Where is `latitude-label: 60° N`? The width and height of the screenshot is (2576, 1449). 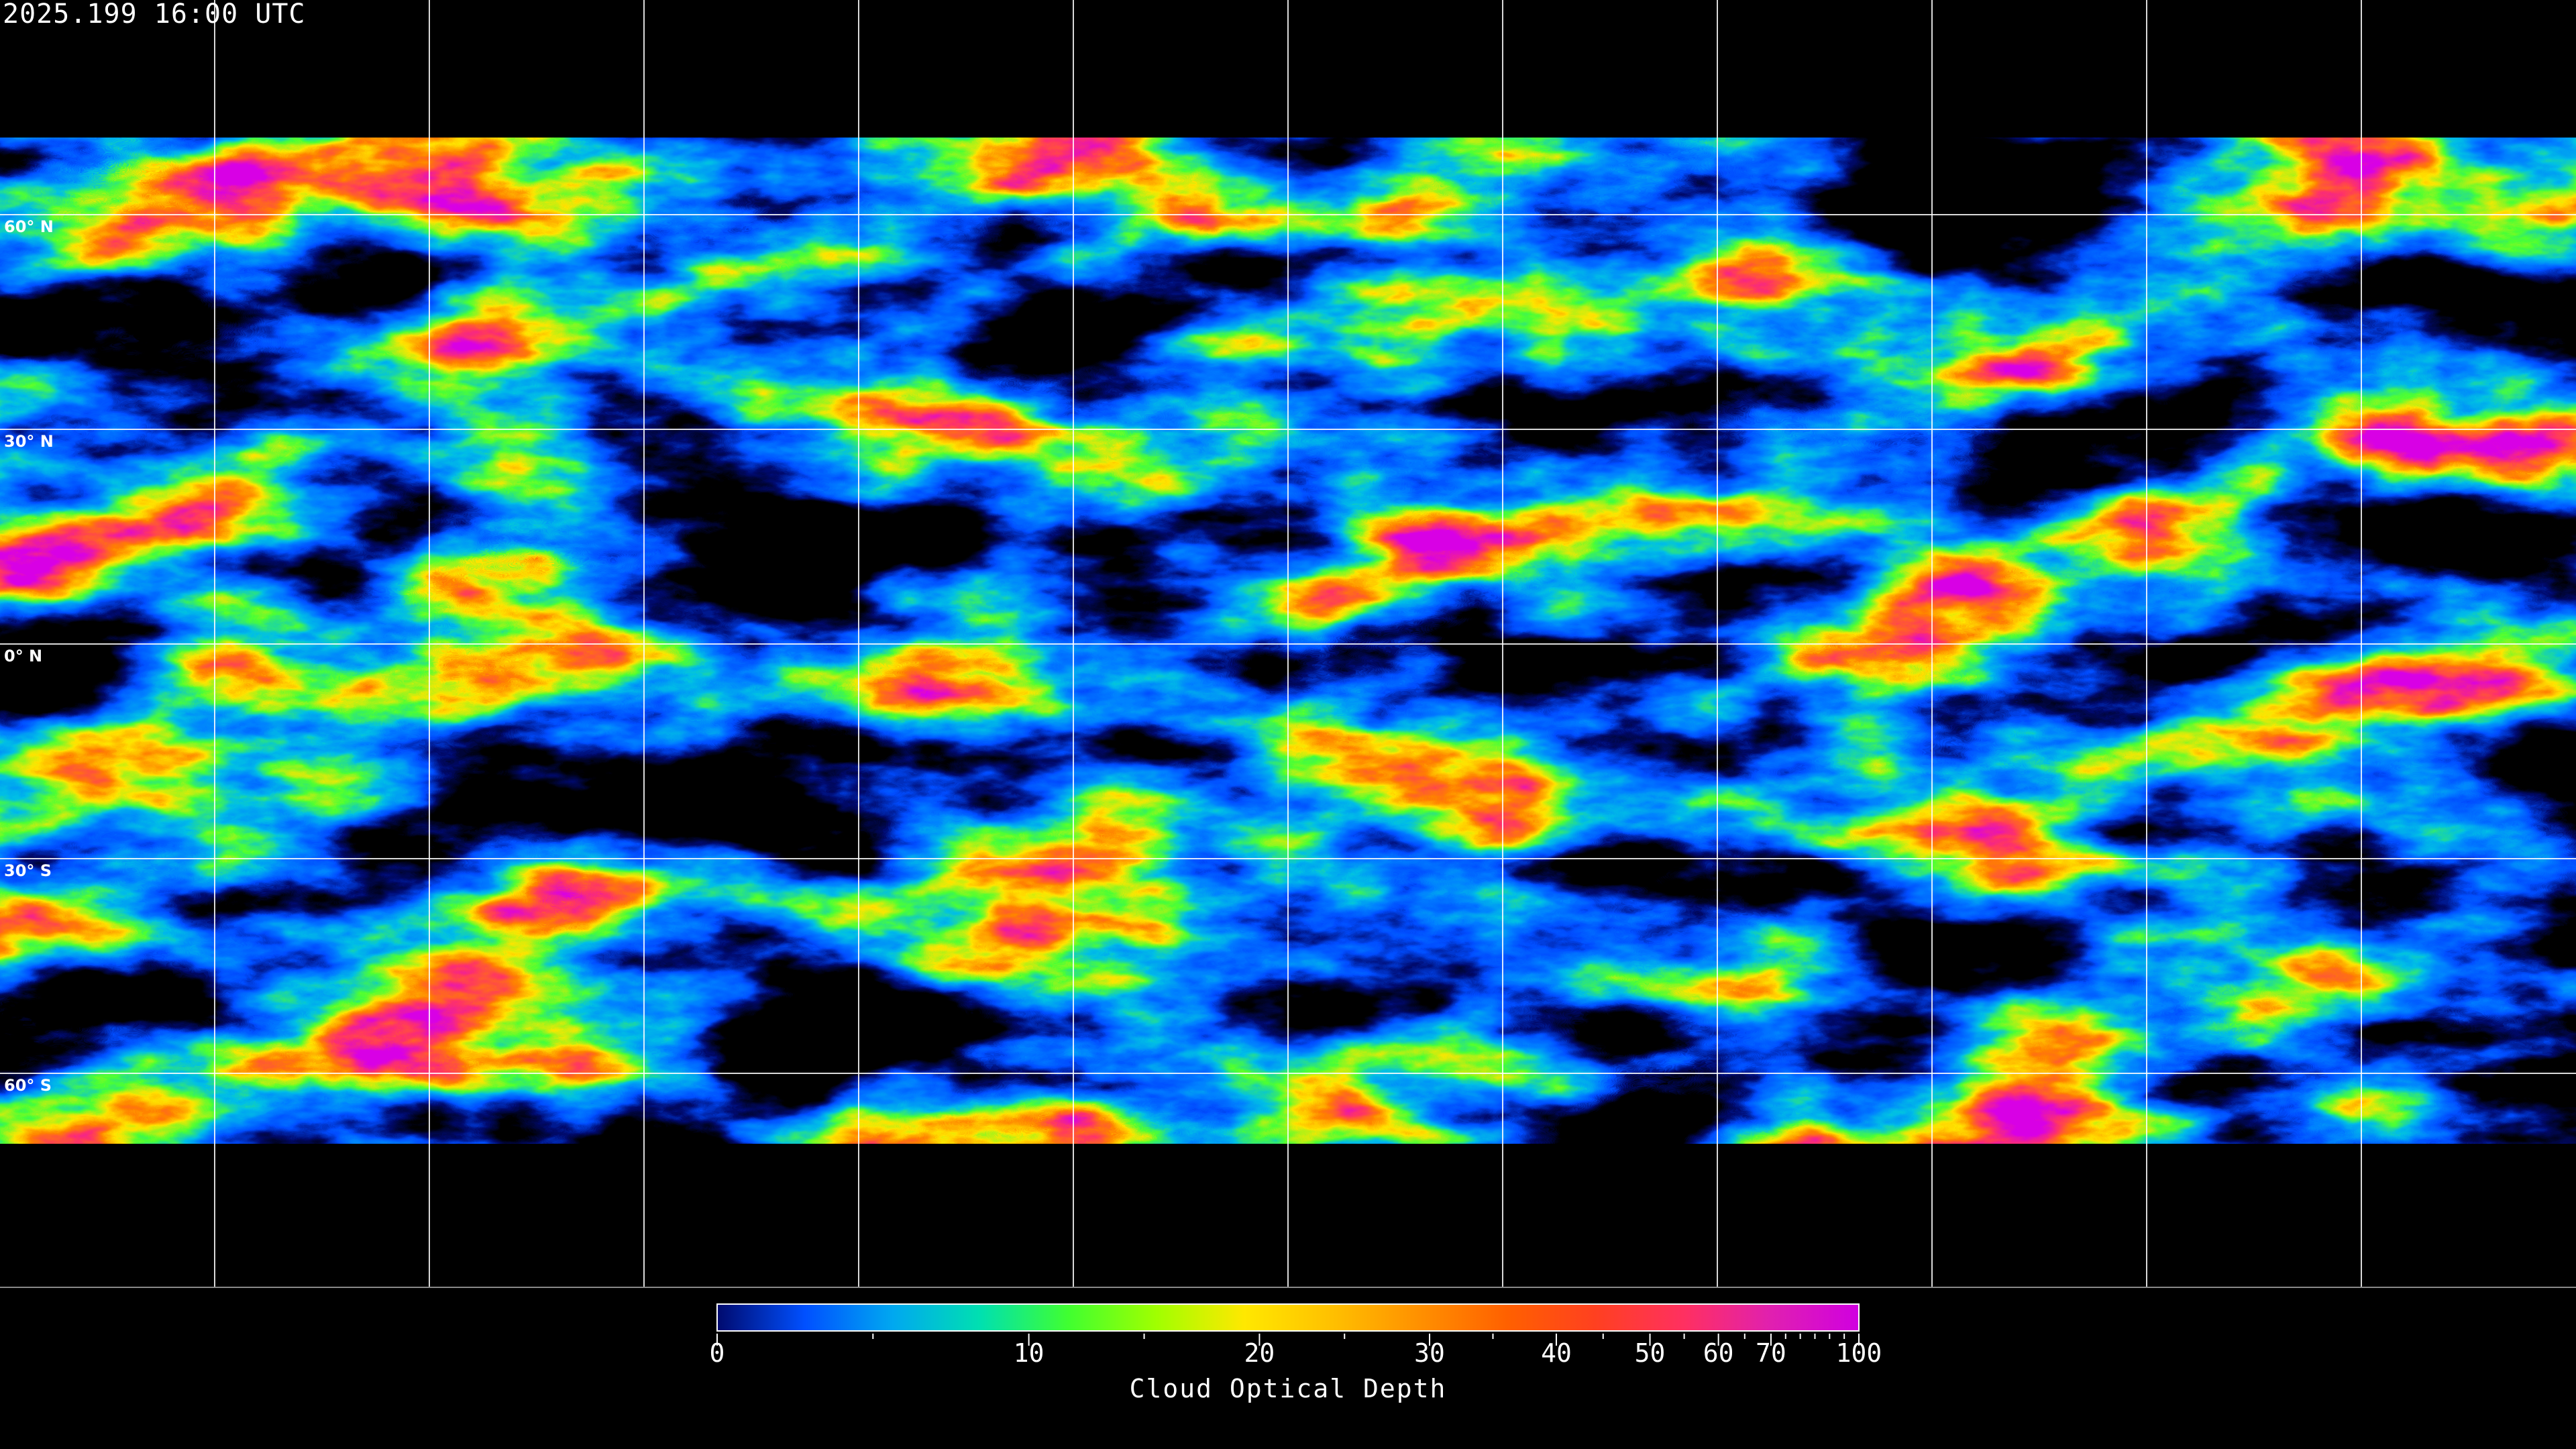 latitude-label: 60° N is located at coordinates (29, 226).